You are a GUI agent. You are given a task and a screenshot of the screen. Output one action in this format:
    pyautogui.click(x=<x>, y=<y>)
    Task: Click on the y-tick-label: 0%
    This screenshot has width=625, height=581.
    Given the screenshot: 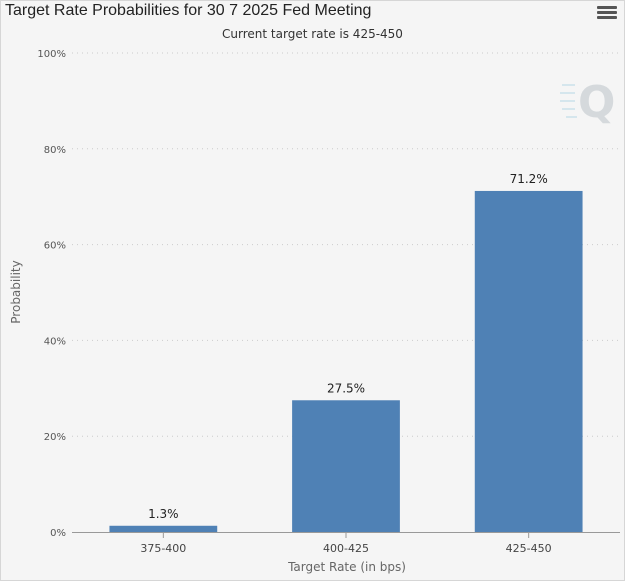 What is the action you would take?
    pyautogui.click(x=58, y=533)
    